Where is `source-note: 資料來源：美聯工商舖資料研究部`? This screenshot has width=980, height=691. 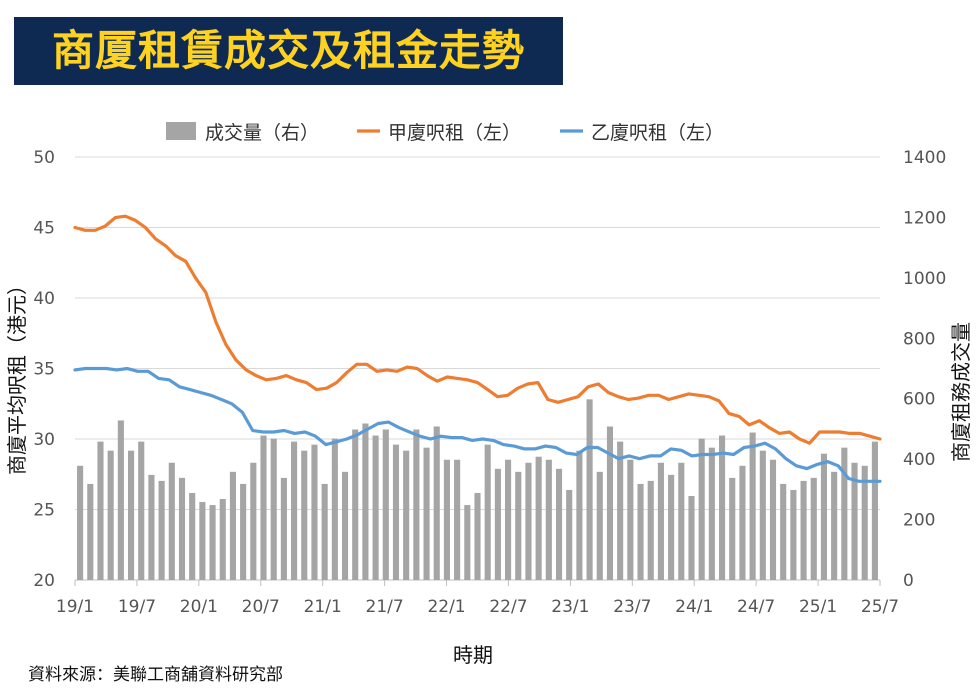
source-note: 資料來源：美聯工商舖資料研究部 is located at coordinates (155, 675).